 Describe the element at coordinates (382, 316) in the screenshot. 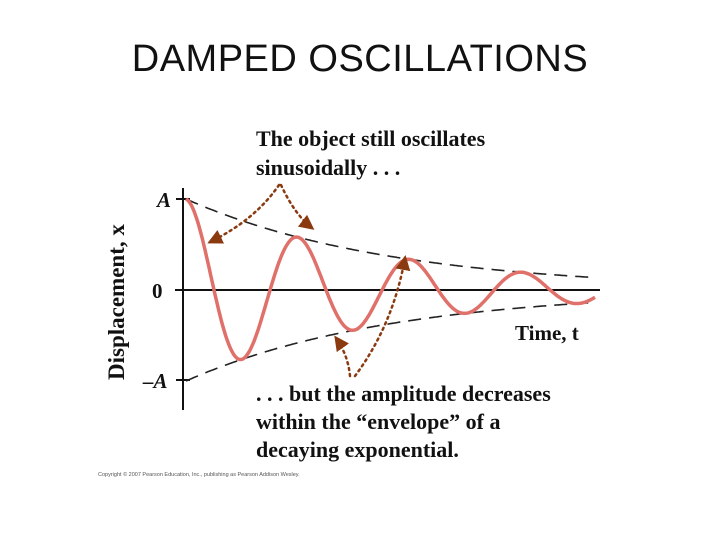

I see `annotation-arrow-bottom-right` at that location.